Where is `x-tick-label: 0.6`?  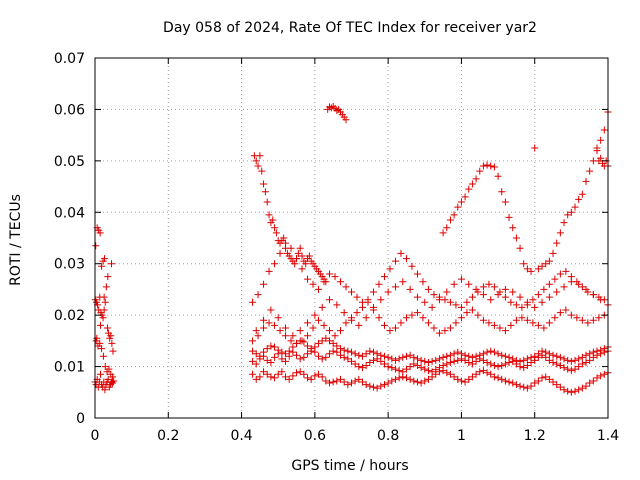
x-tick-label: 0.6 is located at coordinates (315, 436).